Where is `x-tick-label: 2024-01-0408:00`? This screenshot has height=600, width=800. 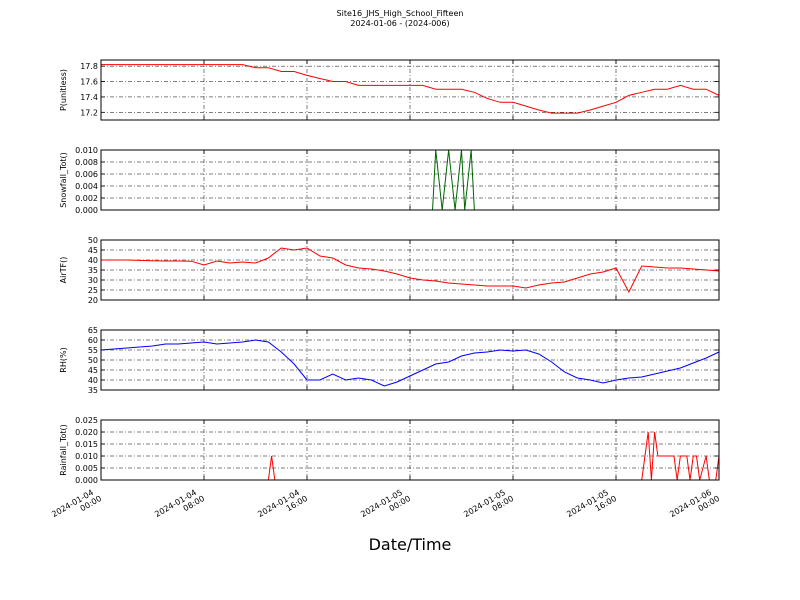
x-tick-label: 2024-01-0408:00 is located at coordinates (179, 506).